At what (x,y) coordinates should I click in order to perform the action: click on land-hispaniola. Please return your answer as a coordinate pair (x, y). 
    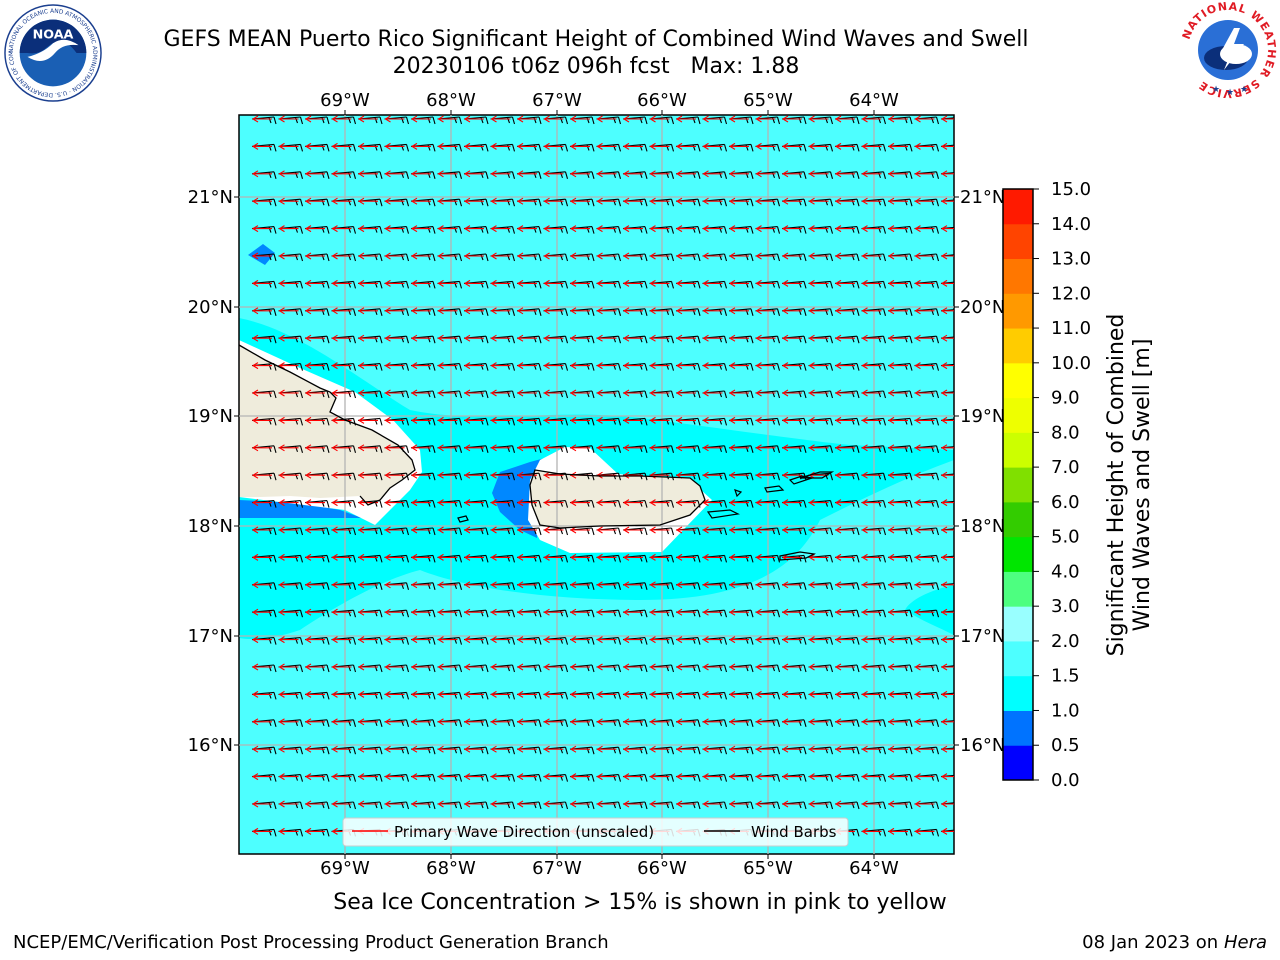
    Looking at the image, I should click on (327, 425).